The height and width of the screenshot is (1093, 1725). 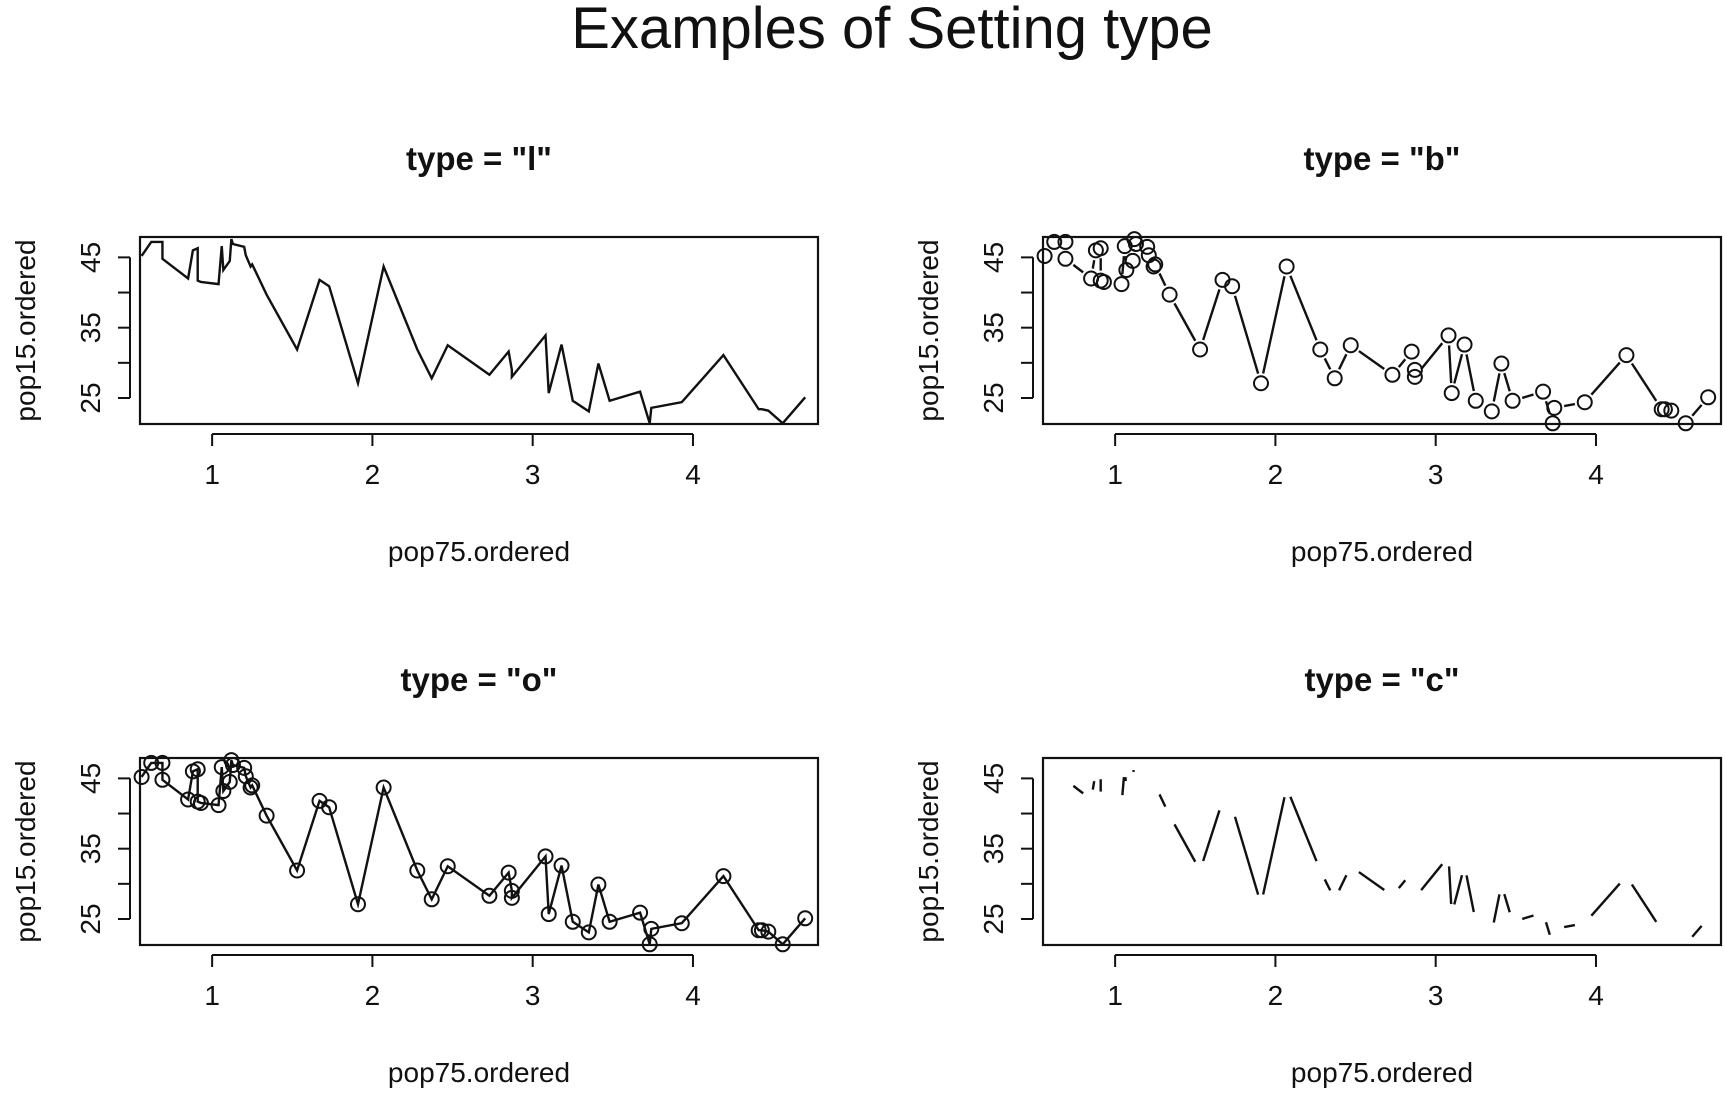 I want to click on y-axis-label: pop15.ordered, so click(x=25, y=330).